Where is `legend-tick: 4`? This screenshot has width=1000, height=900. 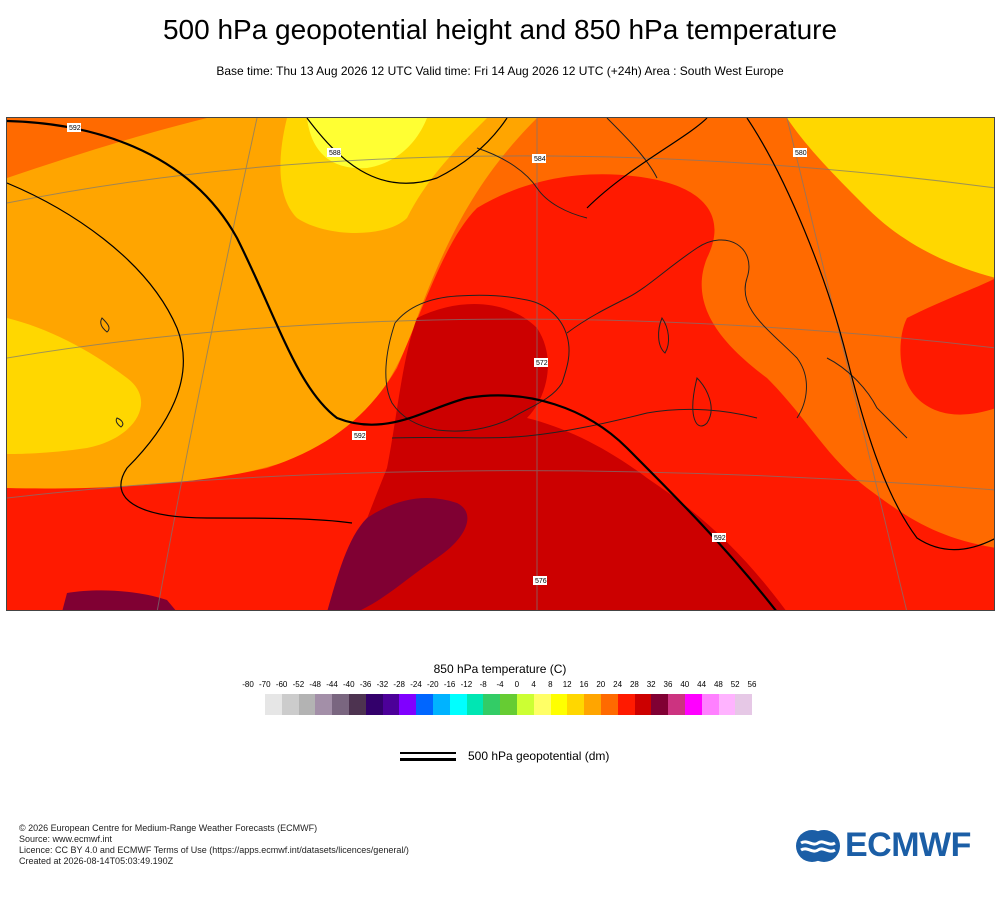
legend-tick: 4 is located at coordinates (533, 684).